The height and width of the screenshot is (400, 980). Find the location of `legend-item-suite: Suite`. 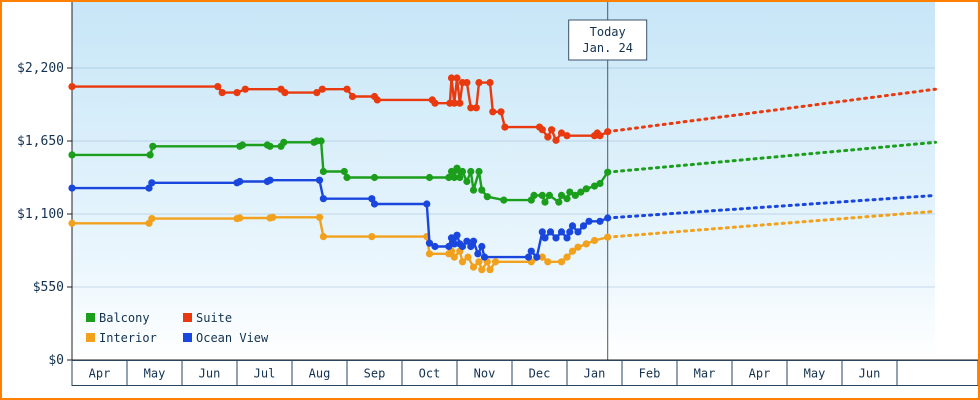

legend-item-suite: Suite is located at coordinates (207, 318).